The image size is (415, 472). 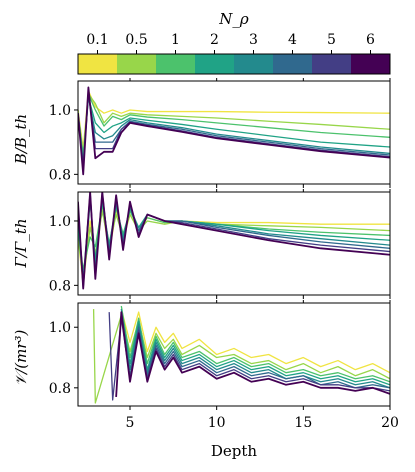 I want to click on colorbar: N_ρ 0.1 0.5 1 2 3 4 5 6, so click(x=234, y=42).